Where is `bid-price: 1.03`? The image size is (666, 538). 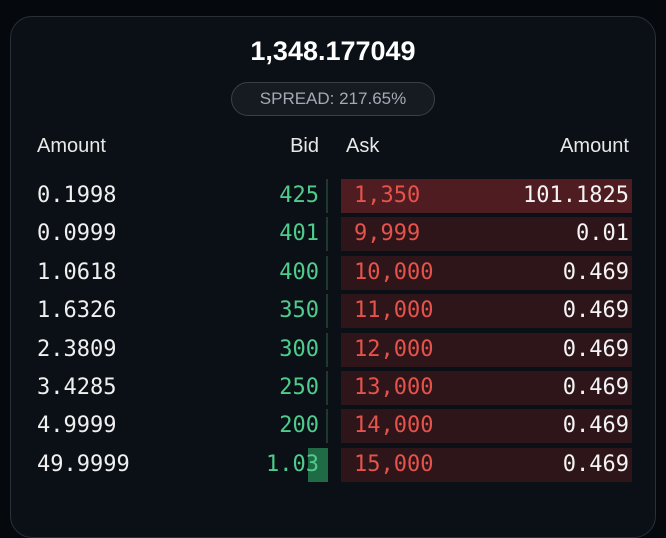 bid-price: 1.03 is located at coordinates (292, 464).